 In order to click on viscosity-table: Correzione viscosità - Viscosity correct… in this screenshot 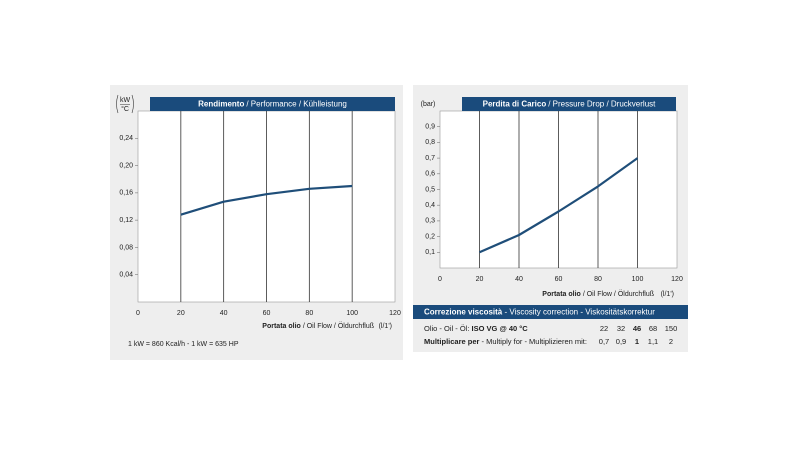, I will do `click(550, 325)`.